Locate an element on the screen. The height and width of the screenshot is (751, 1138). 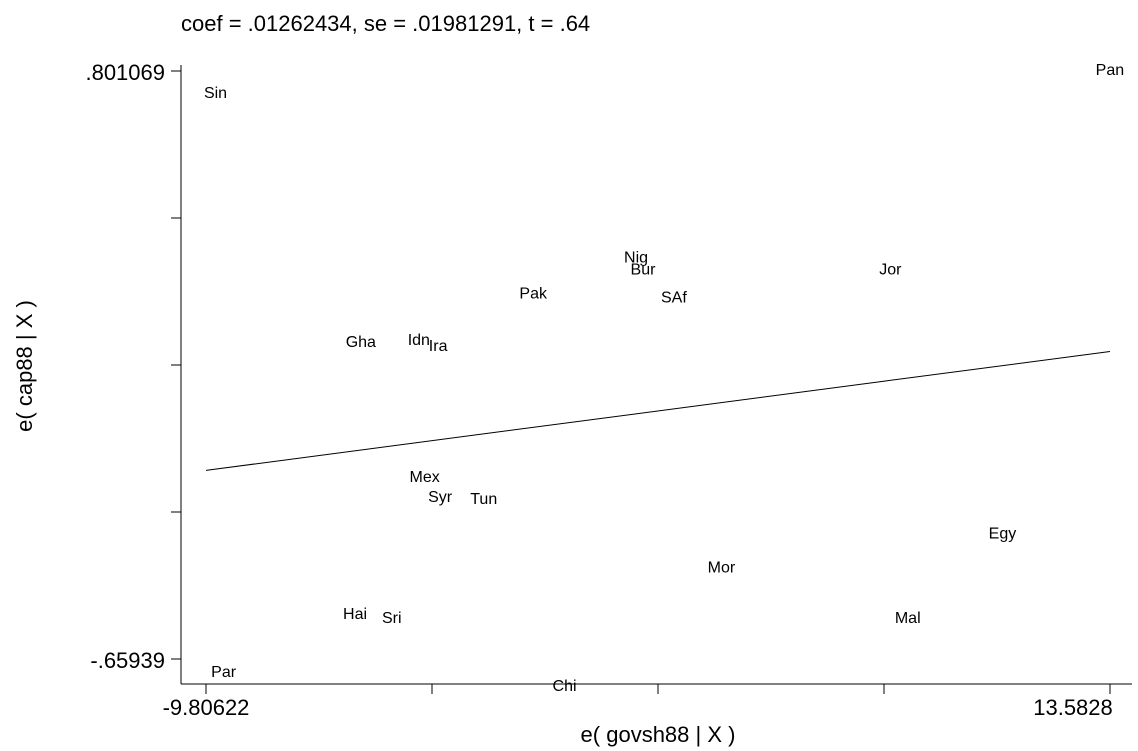
point-label-gha: Gha is located at coordinates (361, 342).